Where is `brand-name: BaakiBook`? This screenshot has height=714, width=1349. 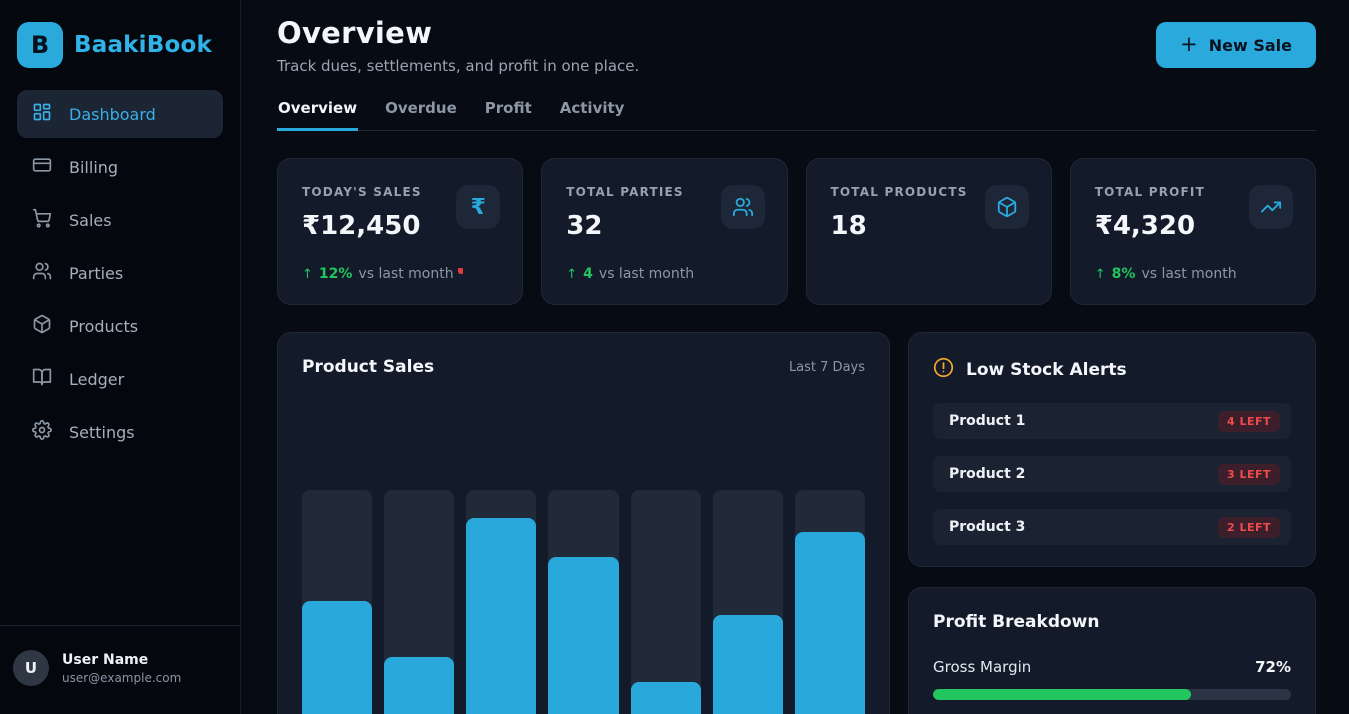
brand-name: BaakiBook is located at coordinates (143, 45).